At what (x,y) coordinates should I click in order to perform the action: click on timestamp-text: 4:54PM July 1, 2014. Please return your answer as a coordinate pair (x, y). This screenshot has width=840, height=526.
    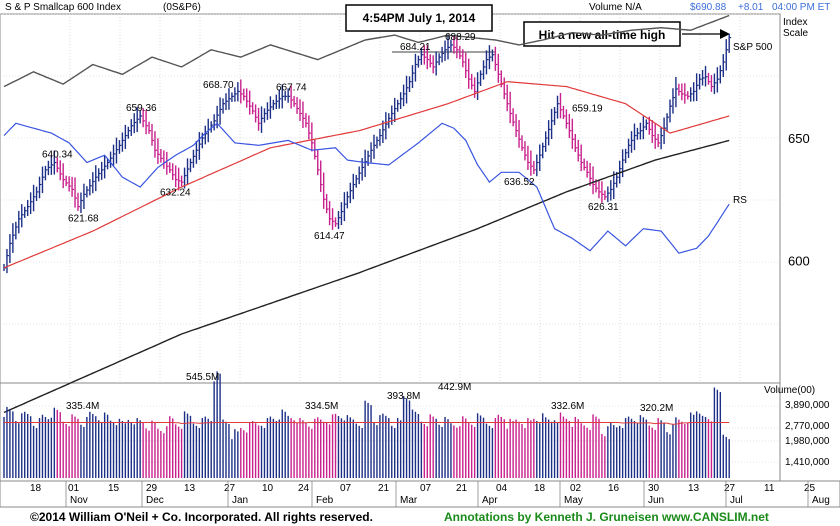
    Looking at the image, I should click on (419, 18).